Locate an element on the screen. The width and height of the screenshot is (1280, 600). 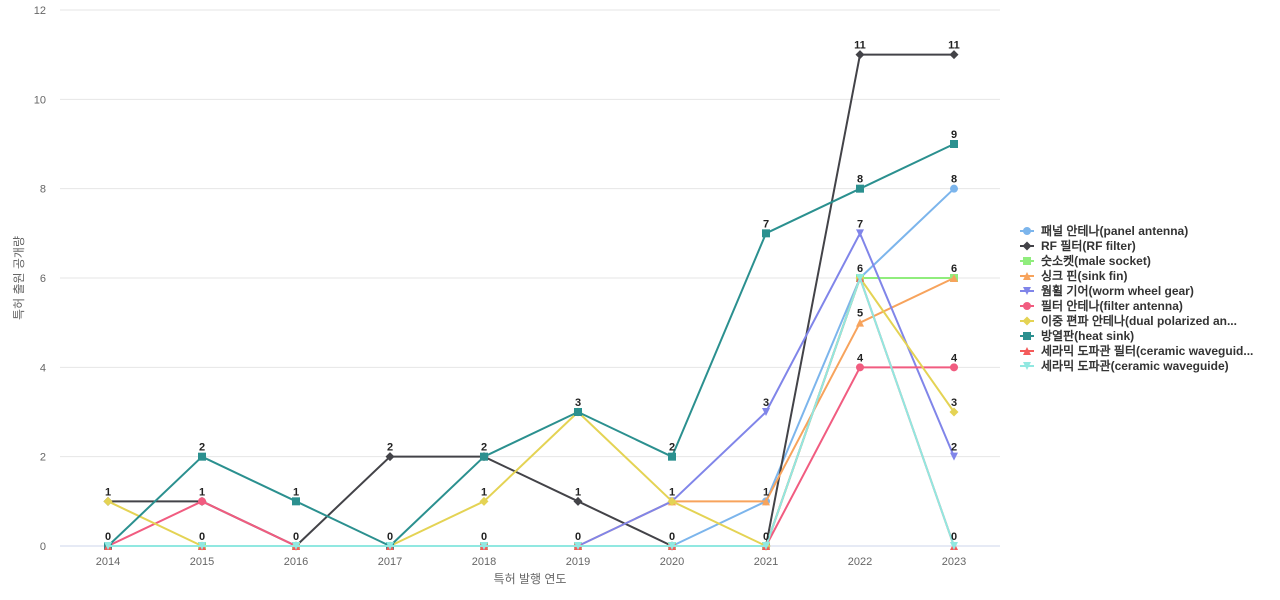
legend-label: RF 필터(RF filter) is located at coordinates (1088, 245).